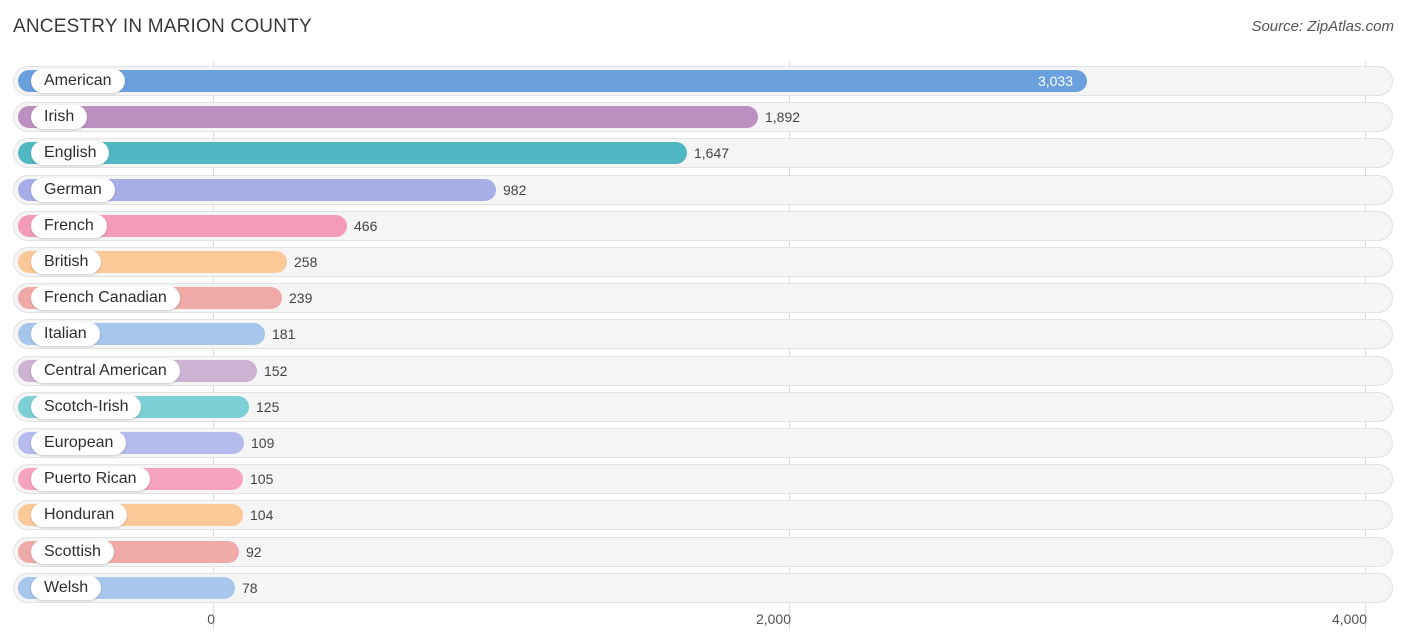 This screenshot has height=644, width=1406. What do you see at coordinates (301, 298) in the screenshot?
I see `value-label: 239` at bounding box center [301, 298].